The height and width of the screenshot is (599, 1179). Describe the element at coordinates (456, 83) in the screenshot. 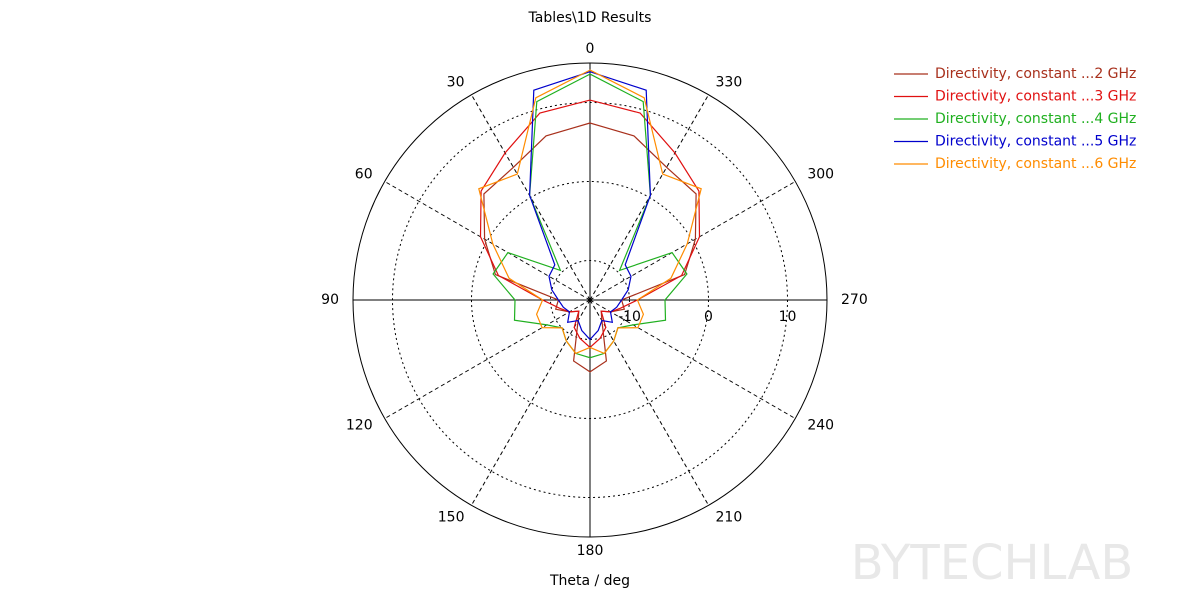

I see `angle-tick-label: 30` at that location.